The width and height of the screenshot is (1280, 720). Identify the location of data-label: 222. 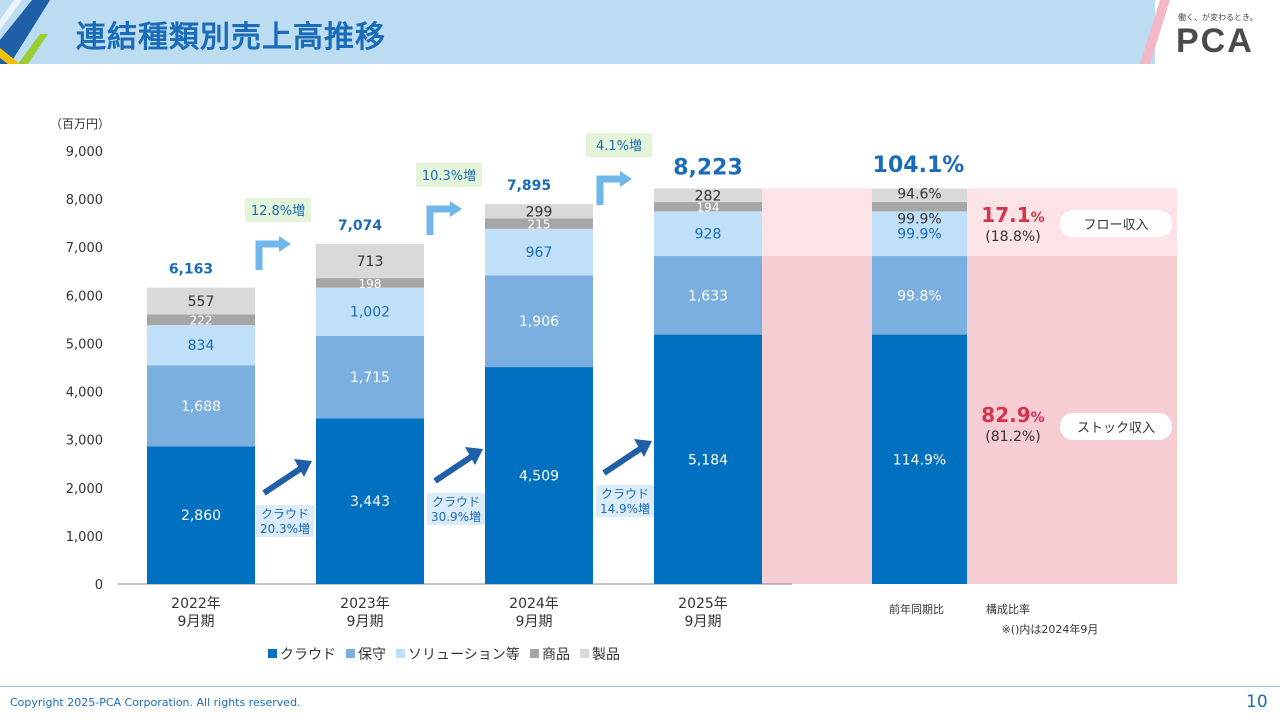
(201, 321).